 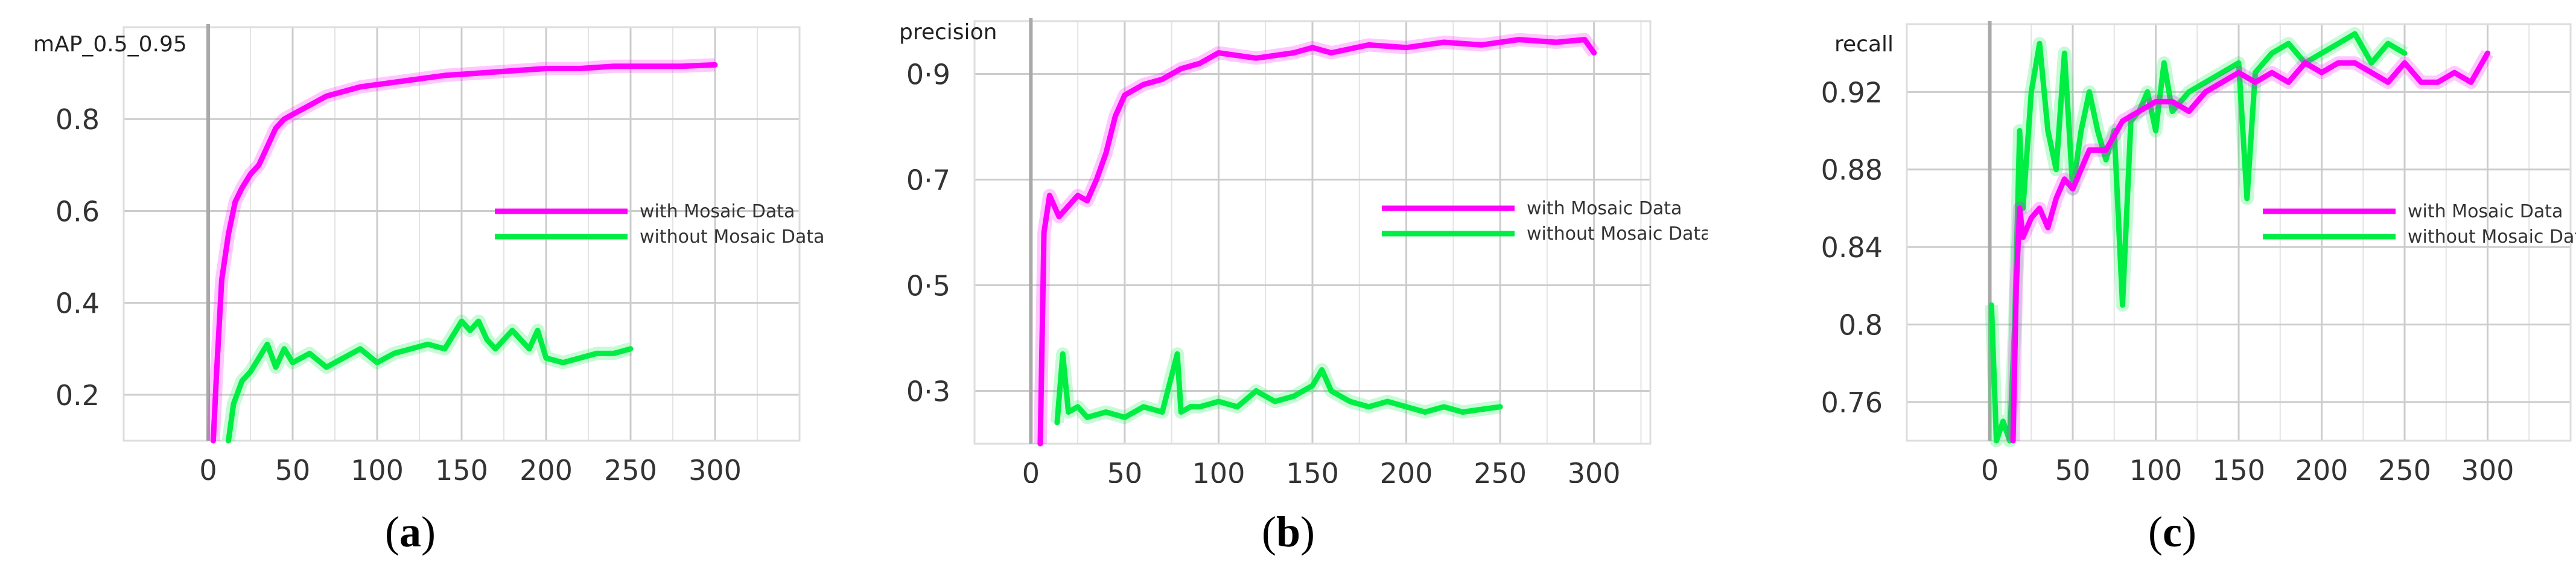 I want to click on y-tick-label: 0·9, so click(x=928, y=75).